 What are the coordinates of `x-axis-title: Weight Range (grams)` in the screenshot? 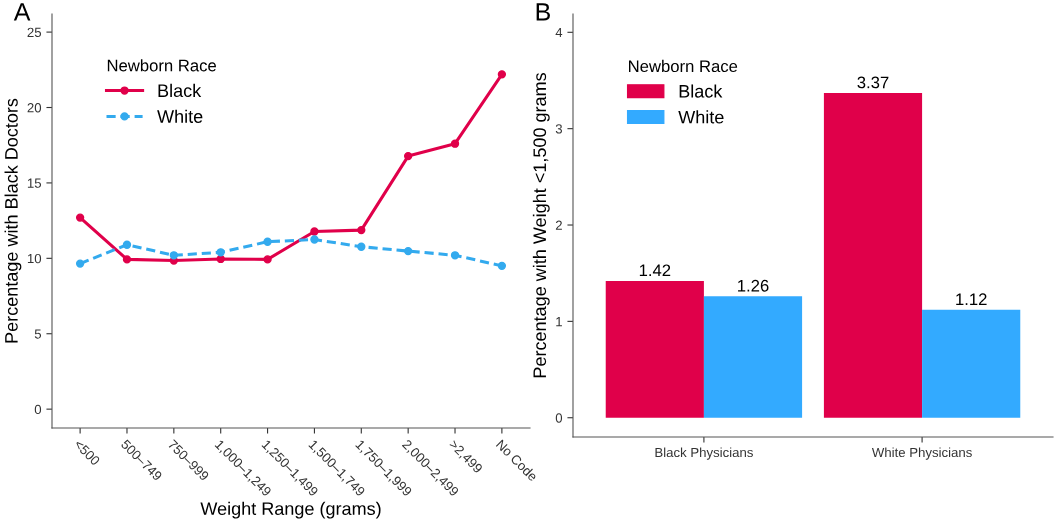 It's located at (290, 510).